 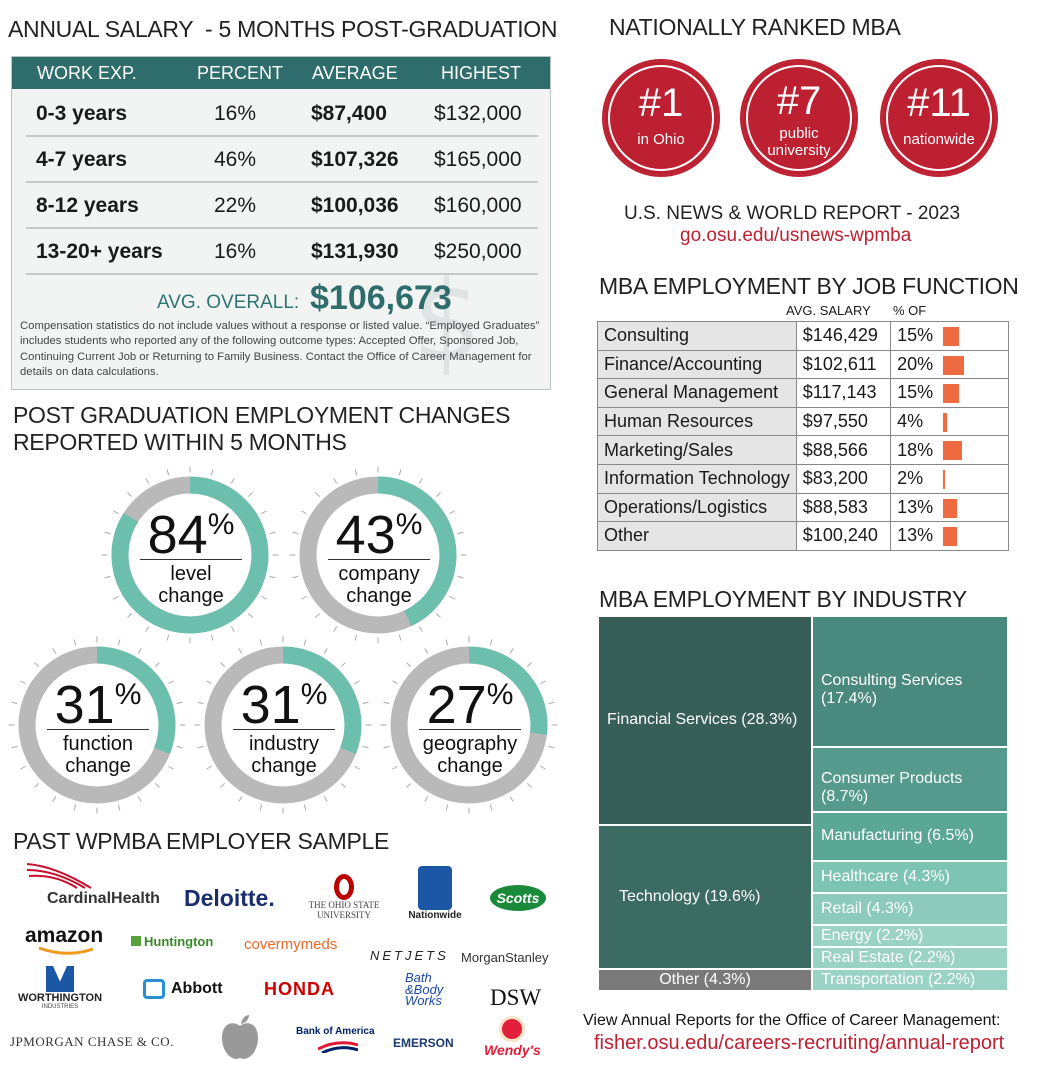 I want to click on covermymeds-logo: covermymeds, so click(x=291, y=944).